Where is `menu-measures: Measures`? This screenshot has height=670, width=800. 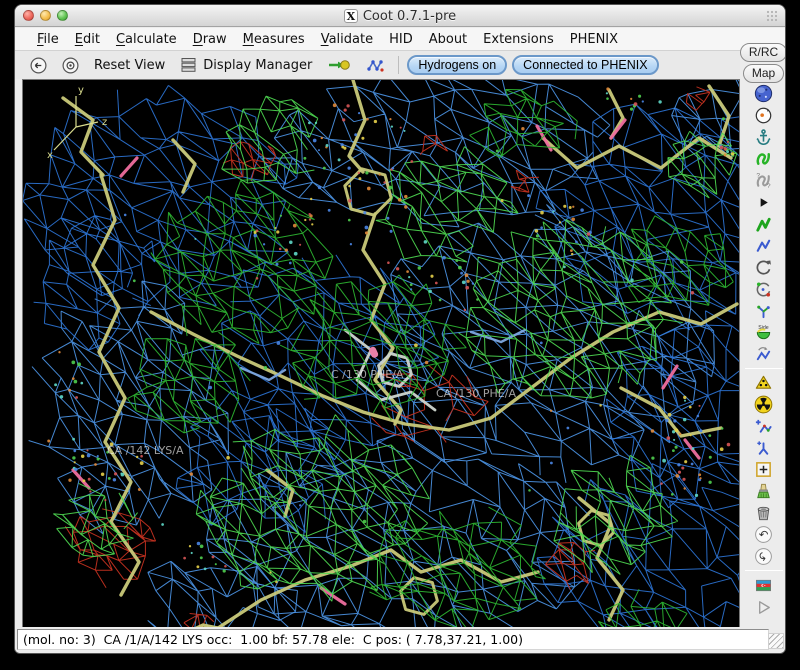 menu-measures: Measures is located at coordinates (273, 39).